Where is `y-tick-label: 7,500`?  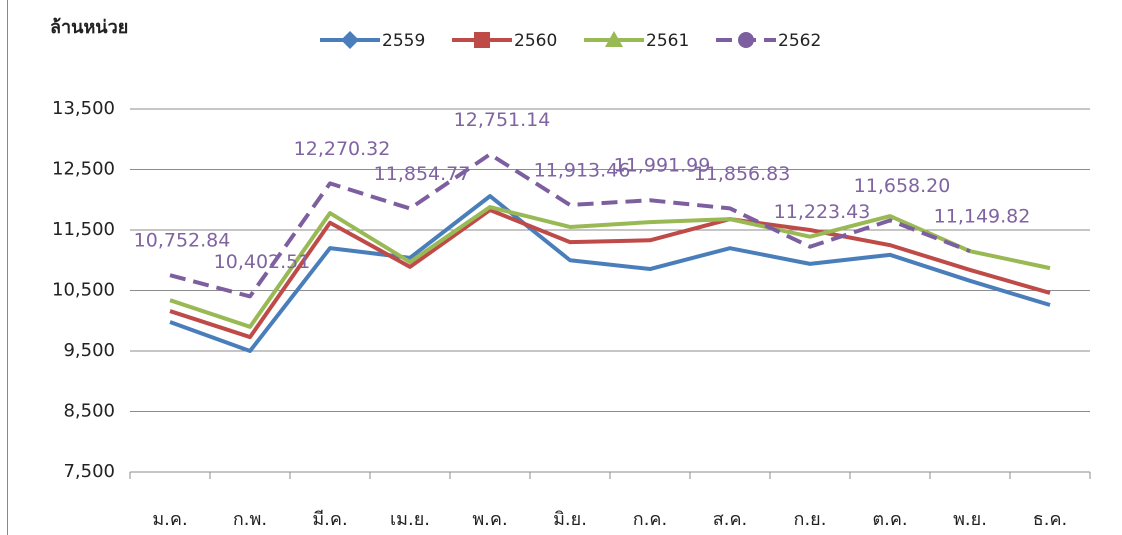
y-tick-label: 7,500 is located at coordinates (89, 471).